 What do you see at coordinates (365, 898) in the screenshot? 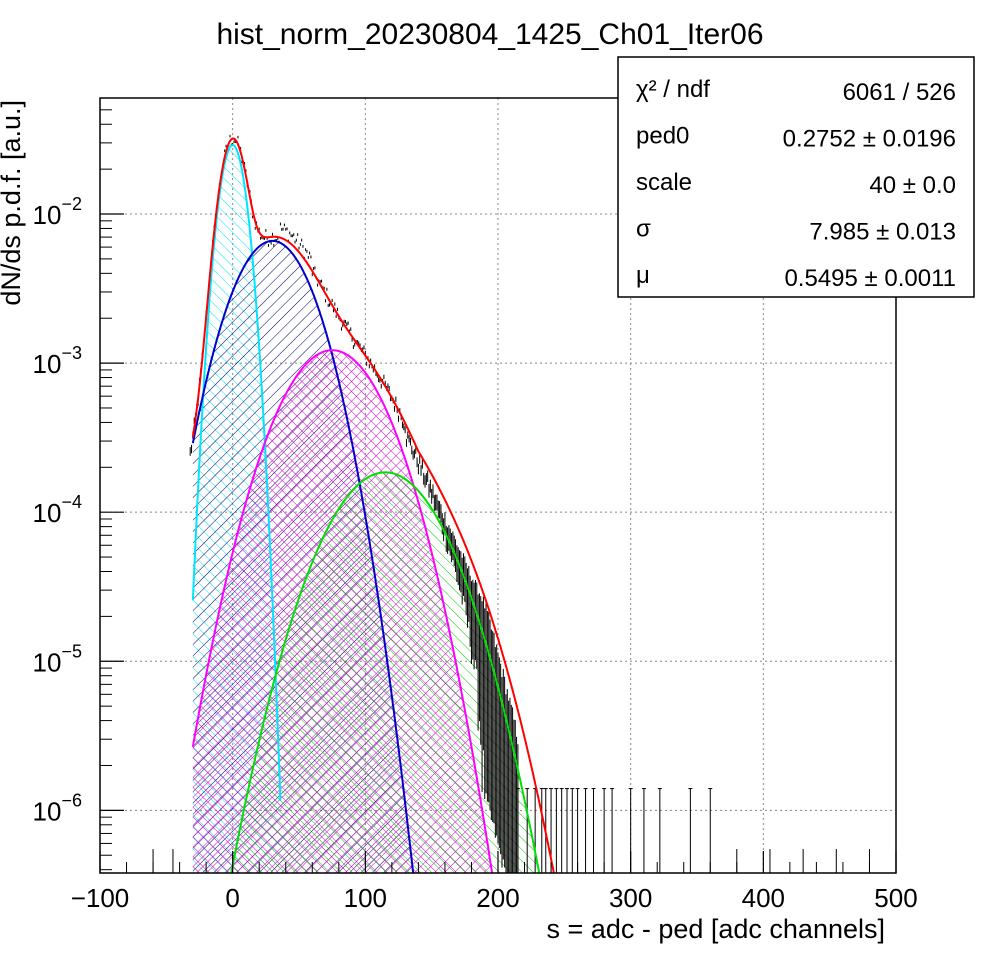
I see `x-tick-label: 100` at bounding box center [365, 898].